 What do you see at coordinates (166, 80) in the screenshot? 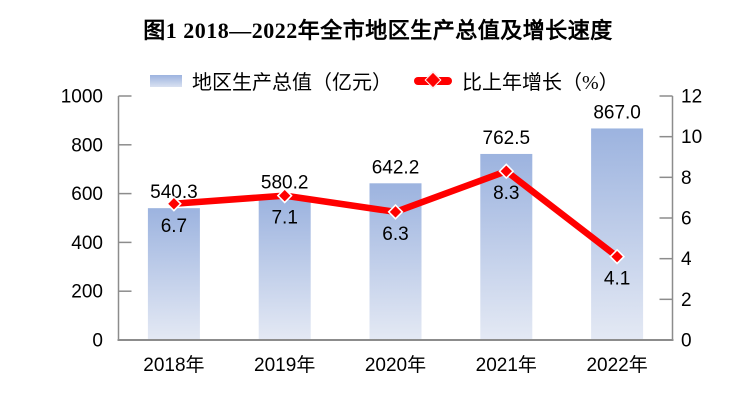
I see `bar-series-swatch-icon` at bounding box center [166, 80].